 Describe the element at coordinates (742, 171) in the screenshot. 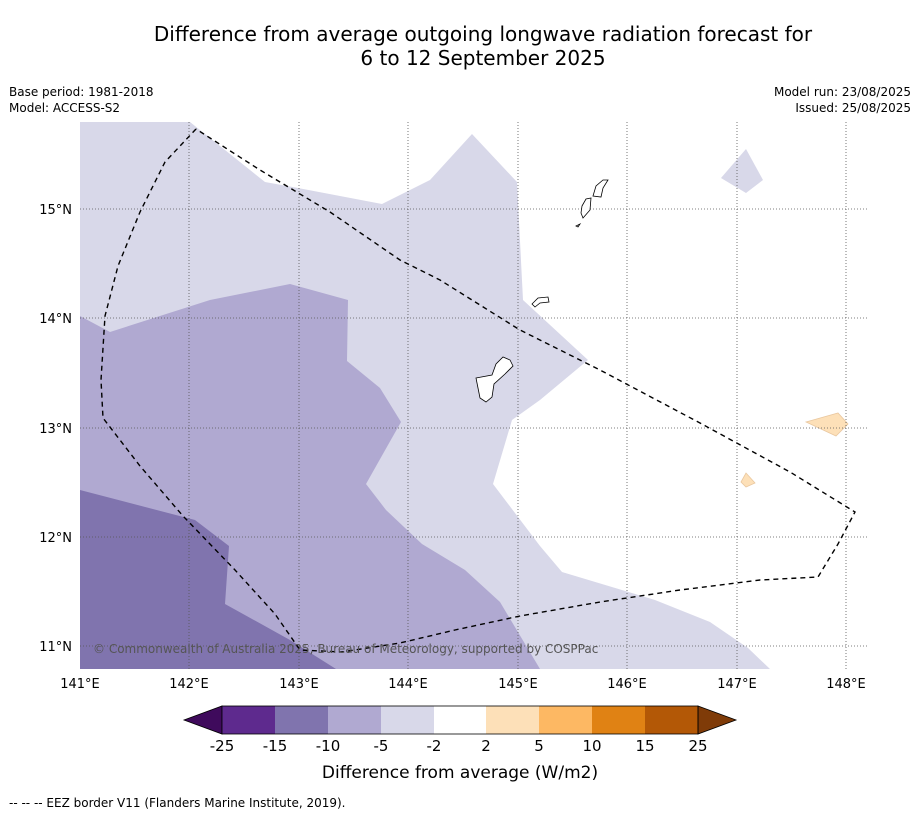

I see `contour-light-lavender-ne` at that location.